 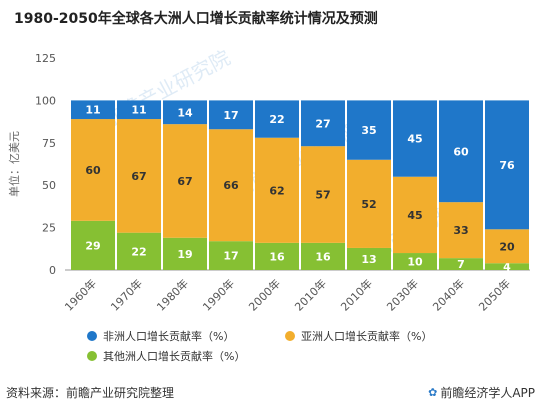 What do you see at coordinates (49, 185) in the screenshot?
I see `y-tick-label: 50` at bounding box center [49, 185].